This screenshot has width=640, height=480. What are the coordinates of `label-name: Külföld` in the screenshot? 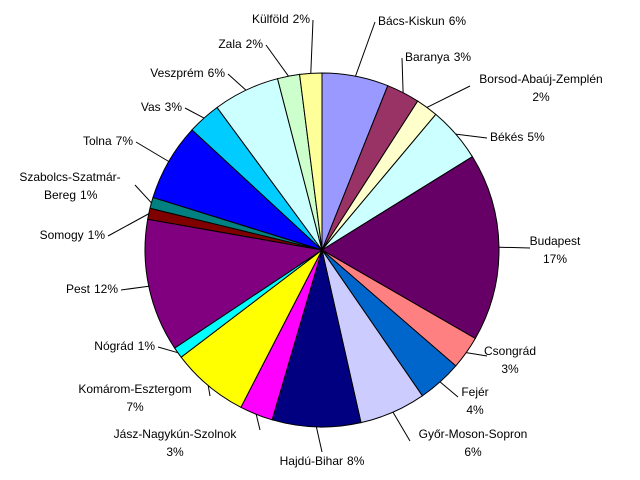 It's located at (270, 19).